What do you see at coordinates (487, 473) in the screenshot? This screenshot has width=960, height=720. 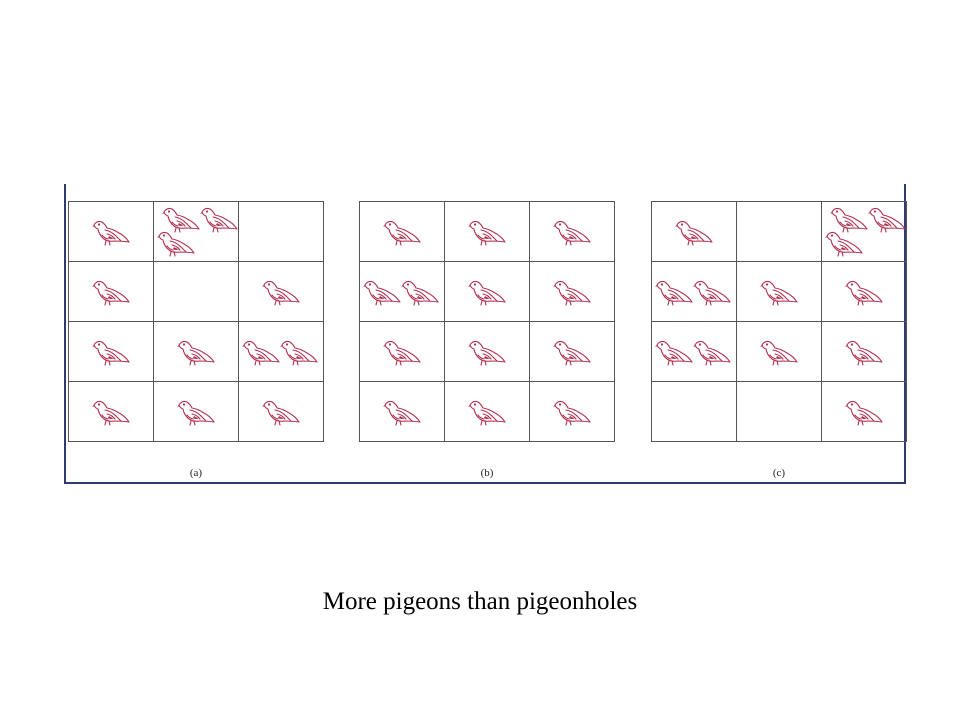 I see `panel-label-b: (b)` at bounding box center [487, 473].